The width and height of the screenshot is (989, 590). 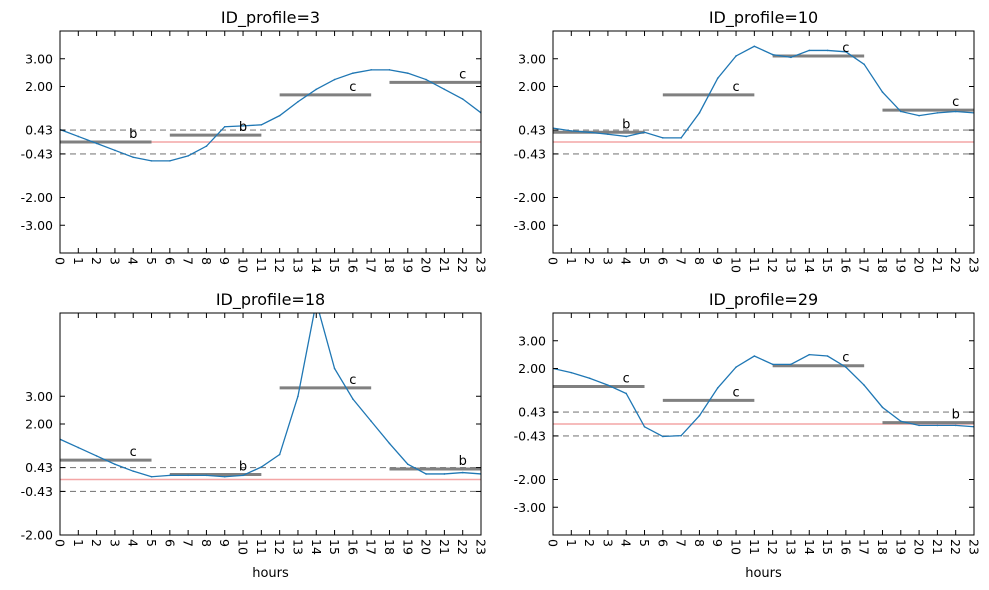 What do you see at coordinates (39, 424) in the screenshot?
I see `y-tick-label: 2.00` at bounding box center [39, 424].